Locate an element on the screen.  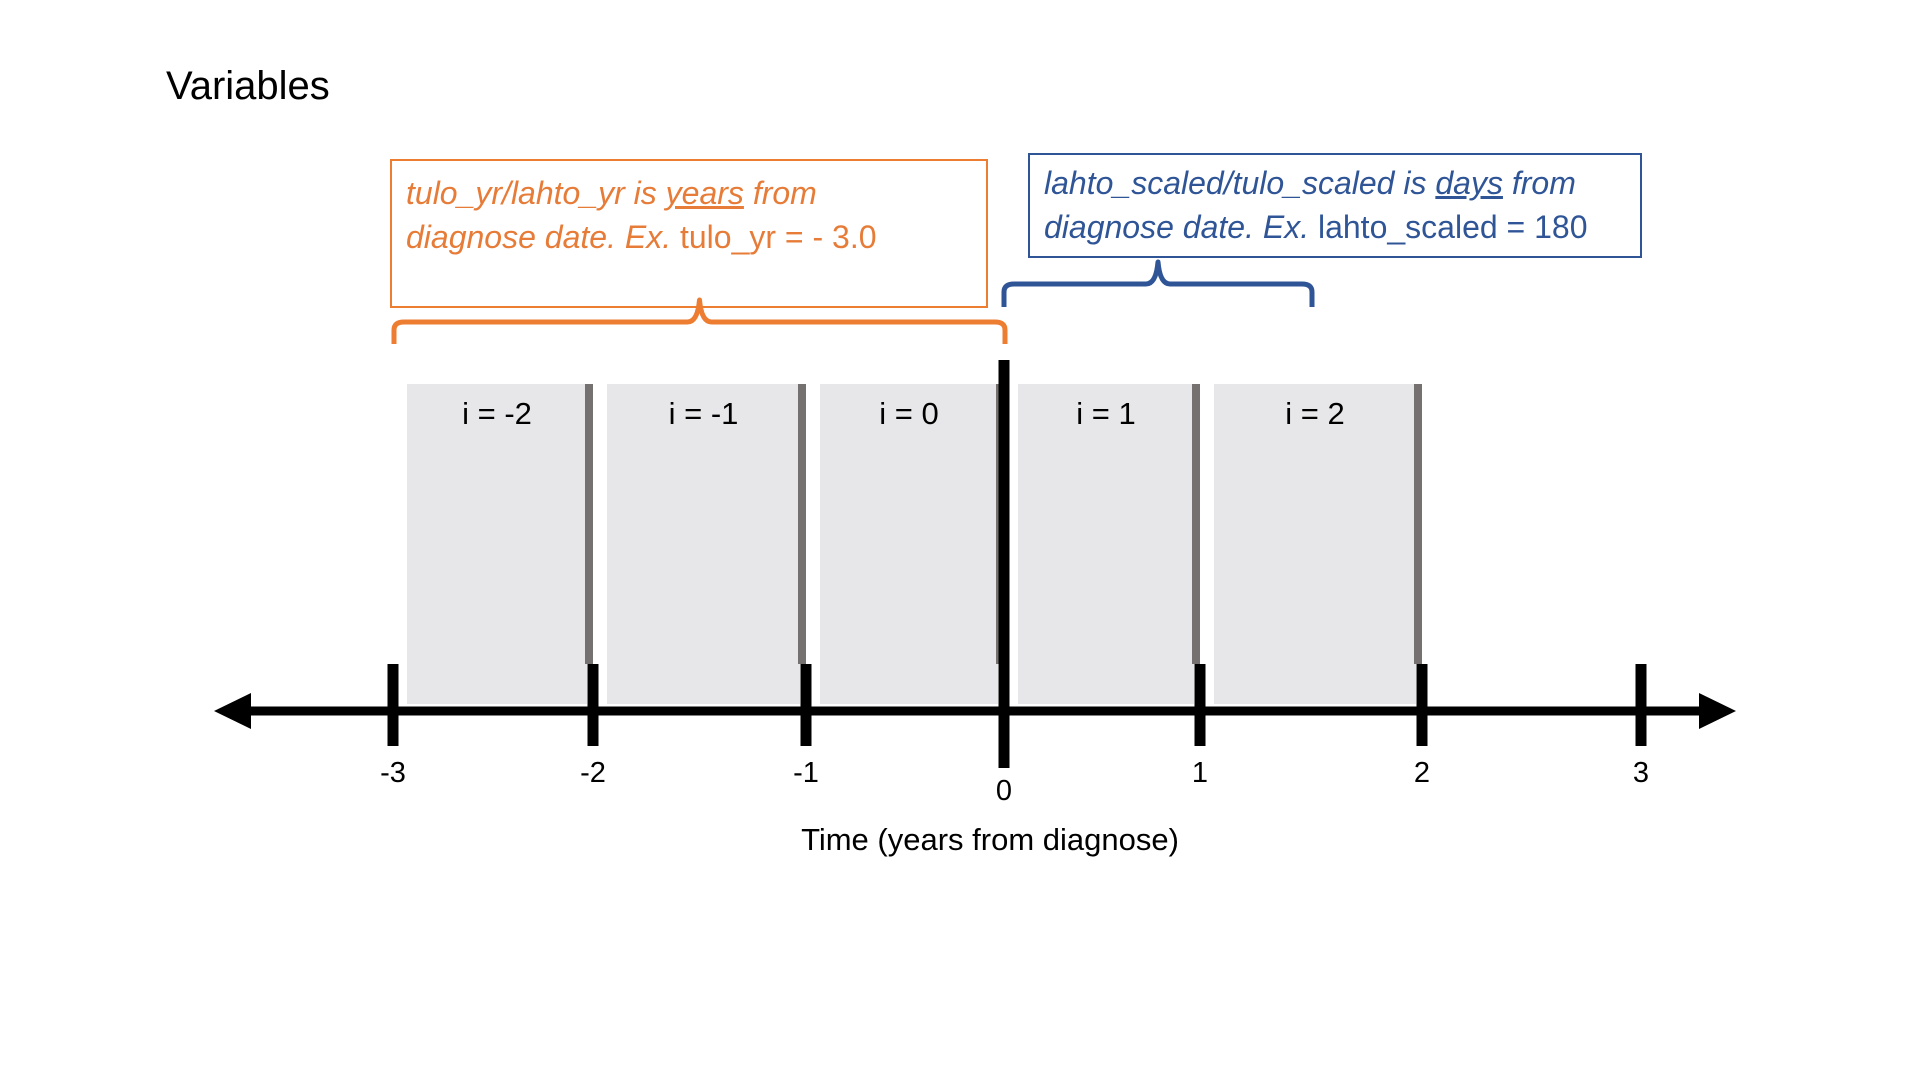
interval-label: i = 1 is located at coordinates (1105, 413).